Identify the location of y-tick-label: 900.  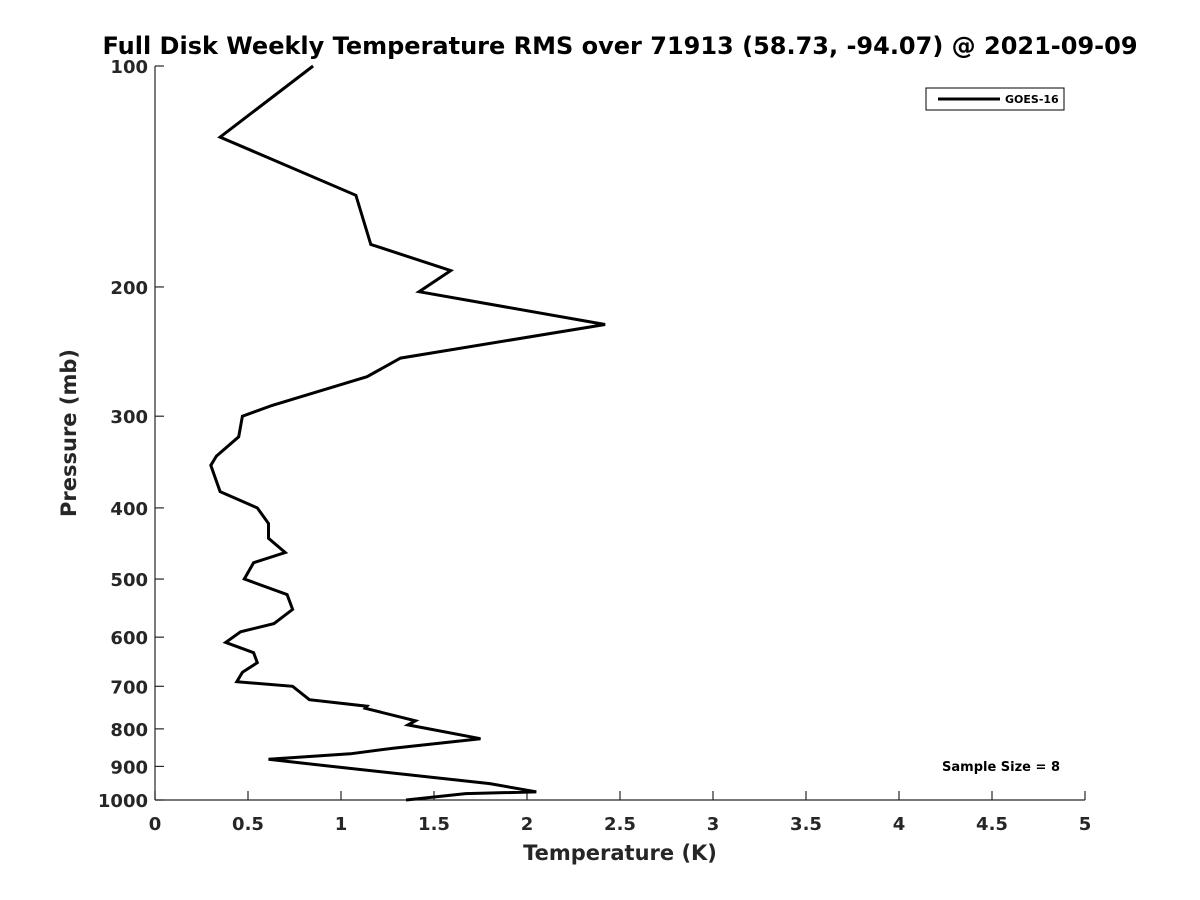
(129, 767).